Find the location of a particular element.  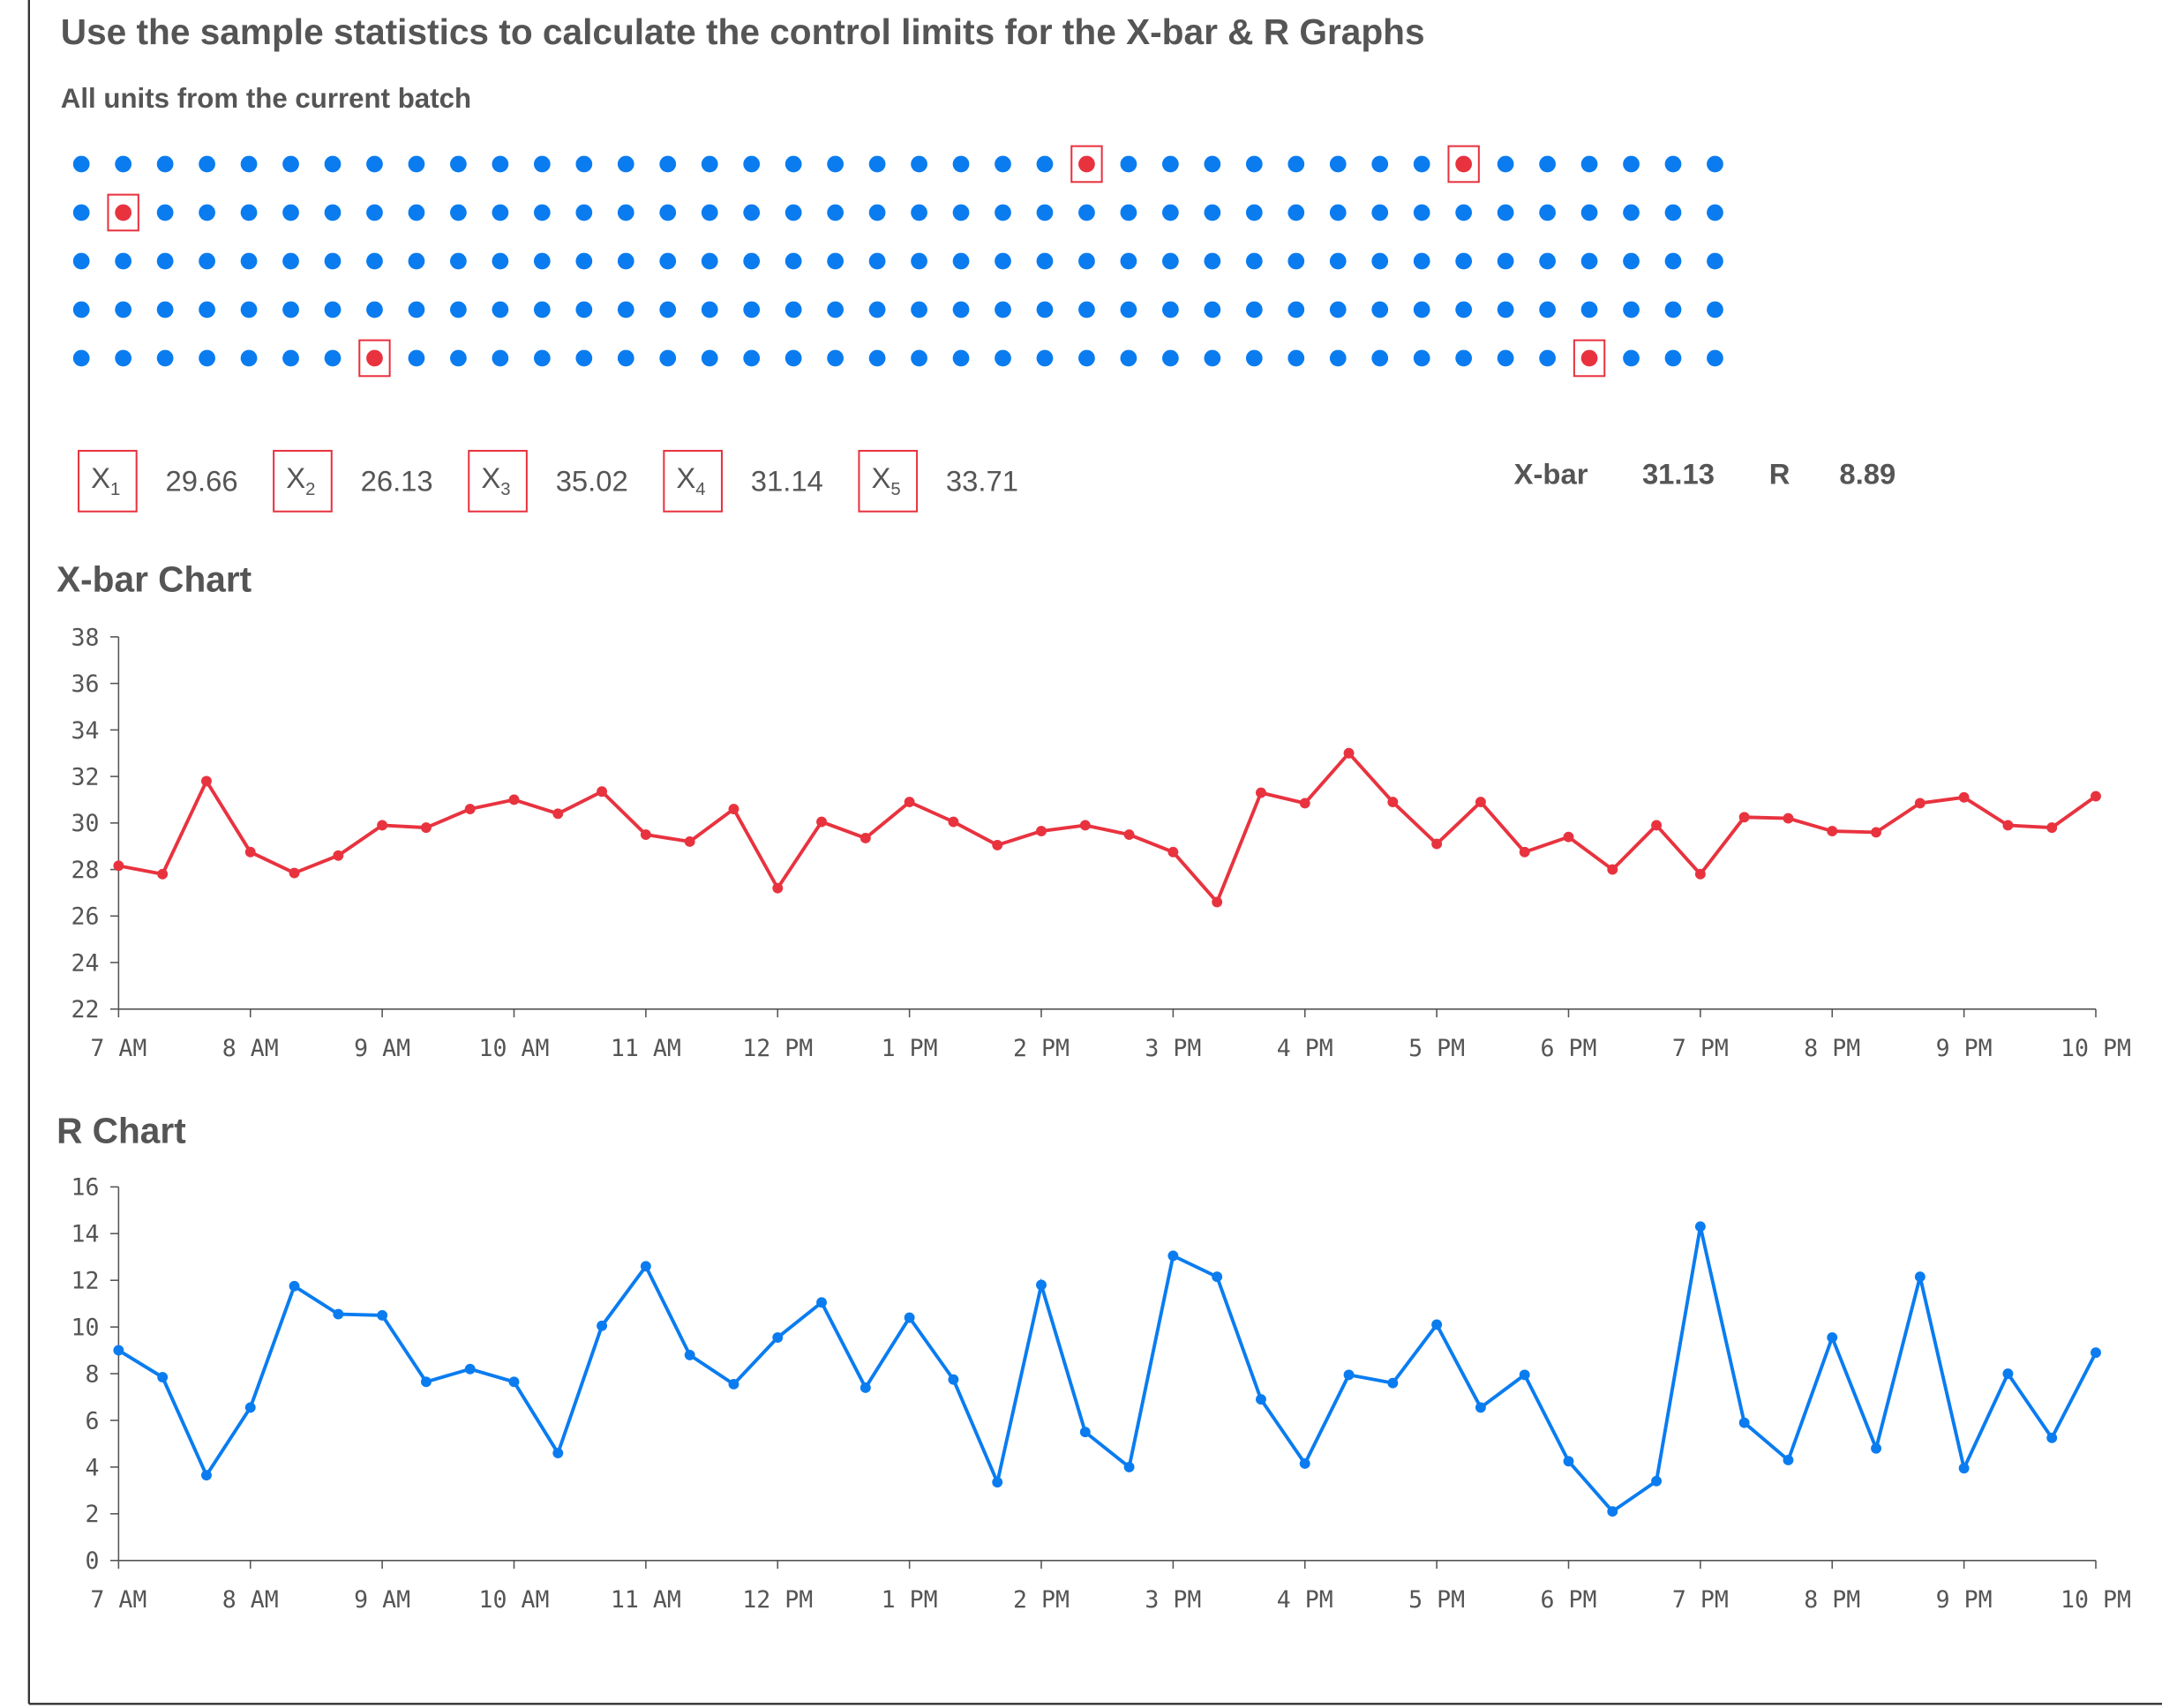

sample-name: X is located at coordinates (491, 477).